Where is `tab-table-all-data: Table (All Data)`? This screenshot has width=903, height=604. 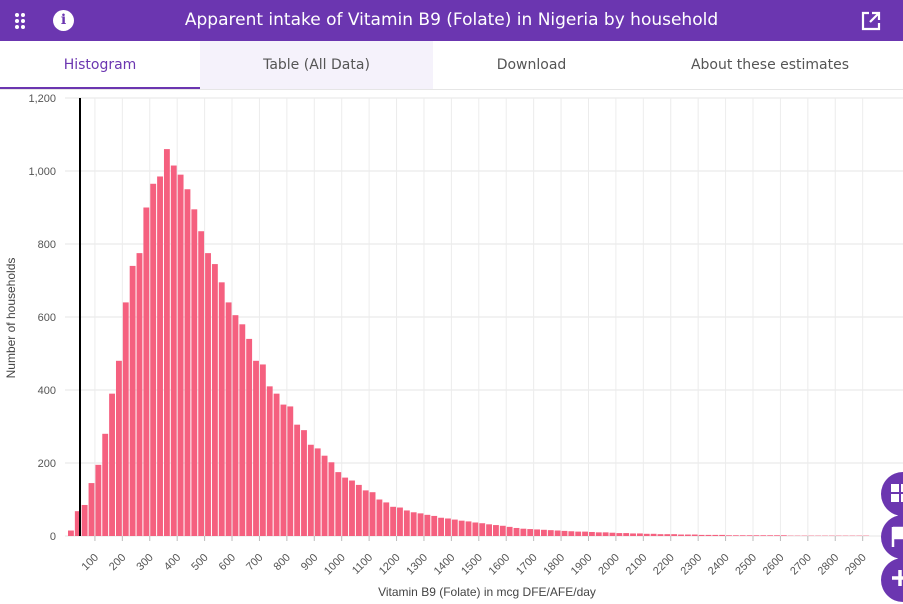
tab-table-all-data: Table (All Data) is located at coordinates (316, 65).